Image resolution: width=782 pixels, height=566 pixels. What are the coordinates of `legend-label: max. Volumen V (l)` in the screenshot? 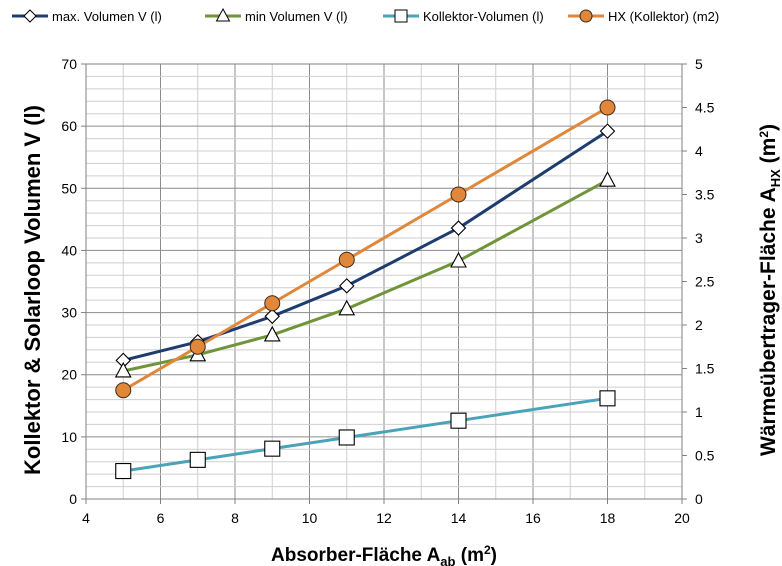 It's located at (107, 16).